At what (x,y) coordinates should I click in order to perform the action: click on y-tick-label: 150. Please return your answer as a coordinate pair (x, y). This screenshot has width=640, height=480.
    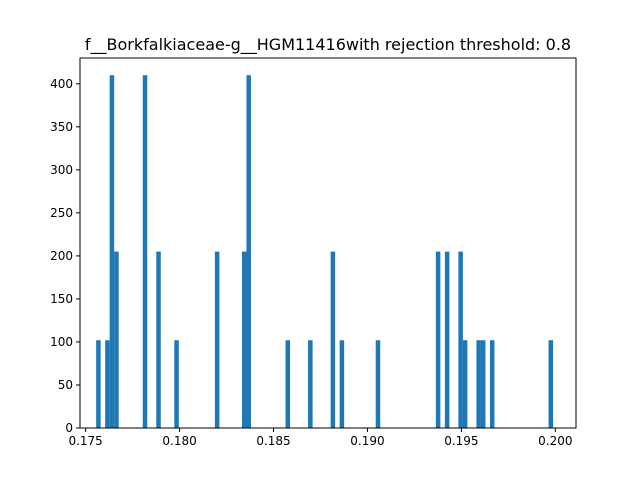
    Looking at the image, I should click on (61, 299).